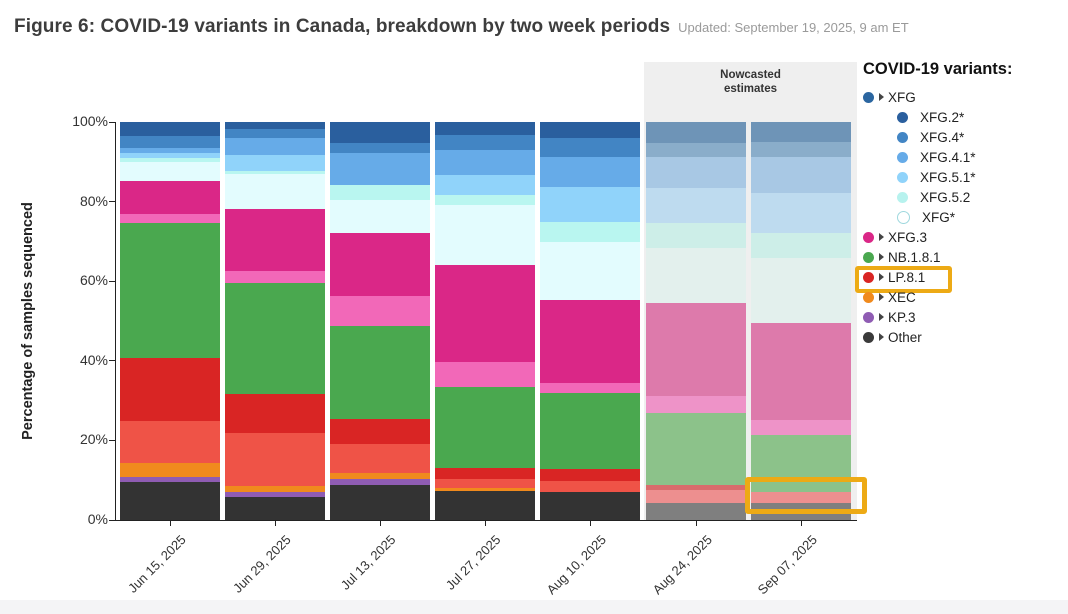 Image resolution: width=1068 pixels, height=614 pixels. What do you see at coordinates (963, 157) in the screenshot?
I see `legend-item-xfg-4-1-: XFG.4.1*` at bounding box center [963, 157].